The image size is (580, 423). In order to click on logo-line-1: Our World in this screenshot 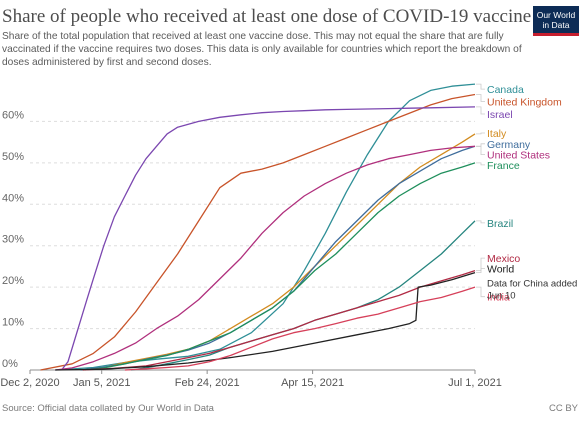, I will do `click(556, 14)`.